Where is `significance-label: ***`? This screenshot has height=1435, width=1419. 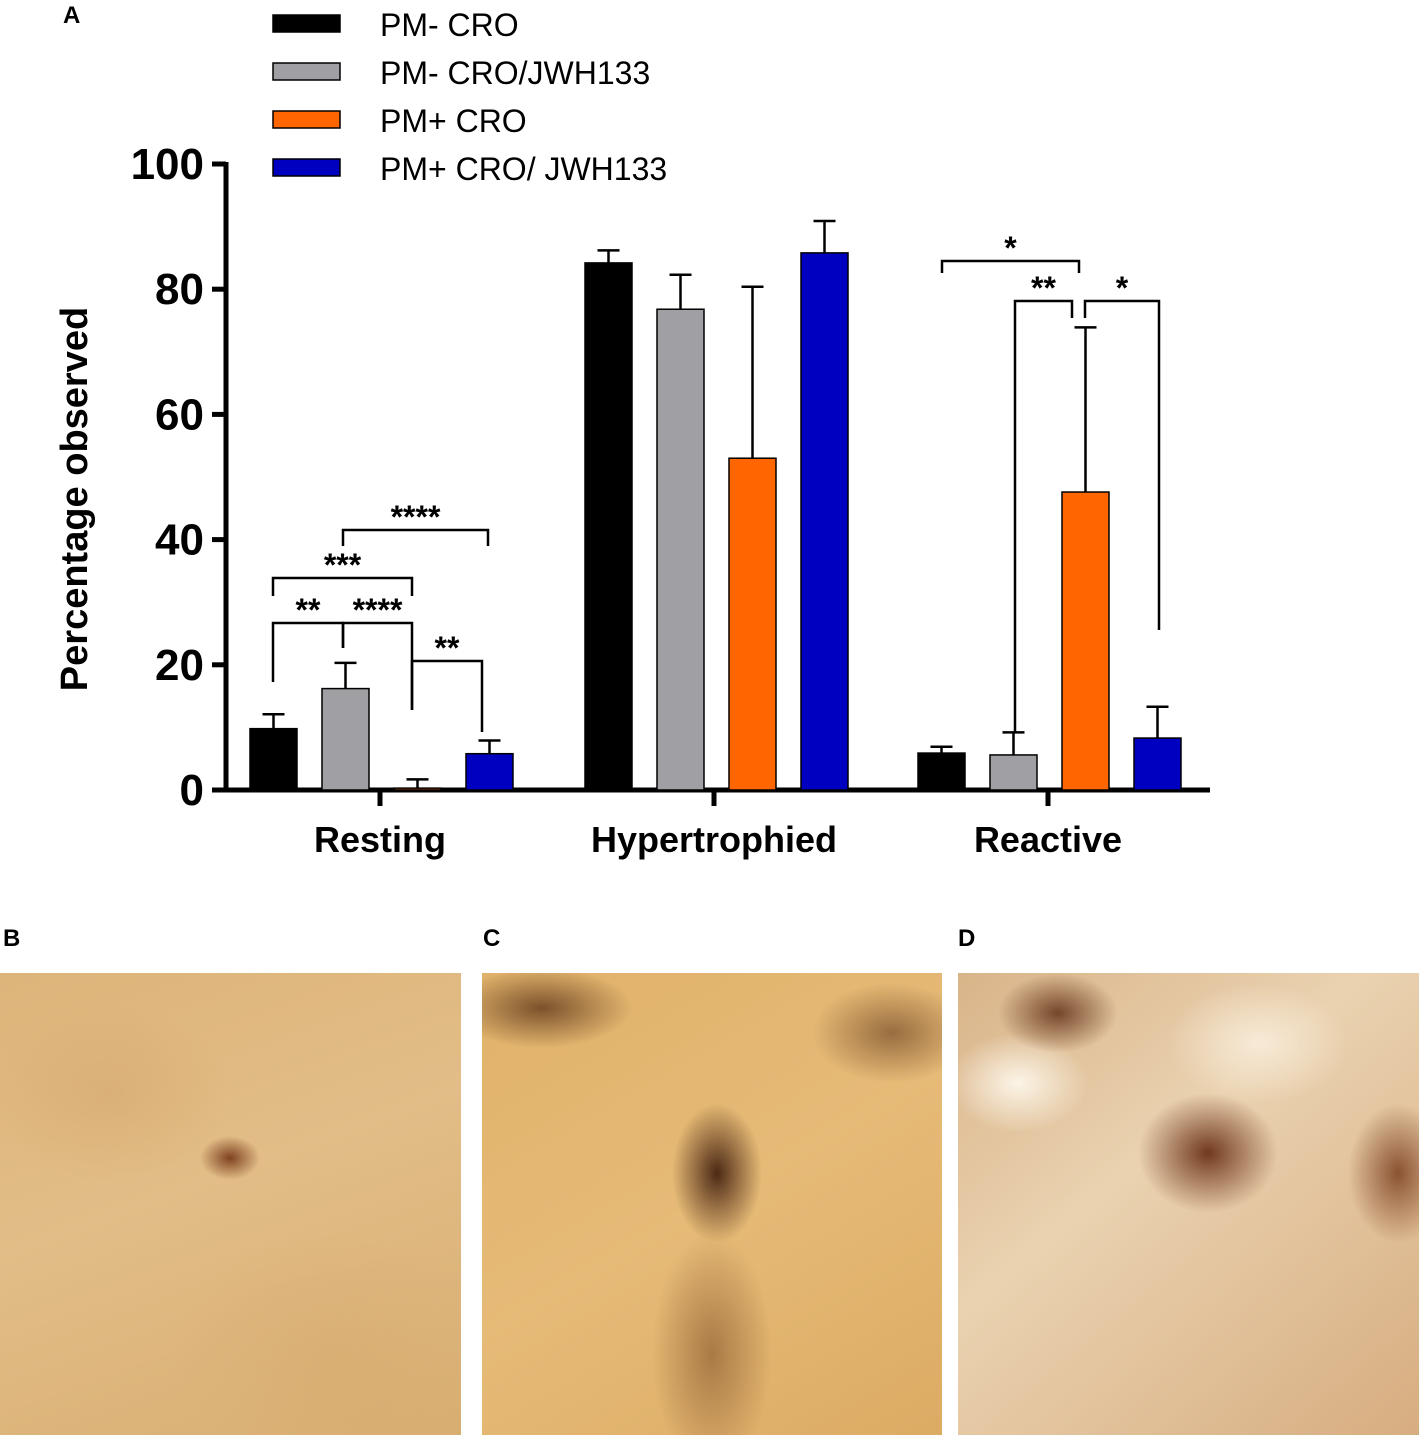 significance-label: *** is located at coordinates (343, 565).